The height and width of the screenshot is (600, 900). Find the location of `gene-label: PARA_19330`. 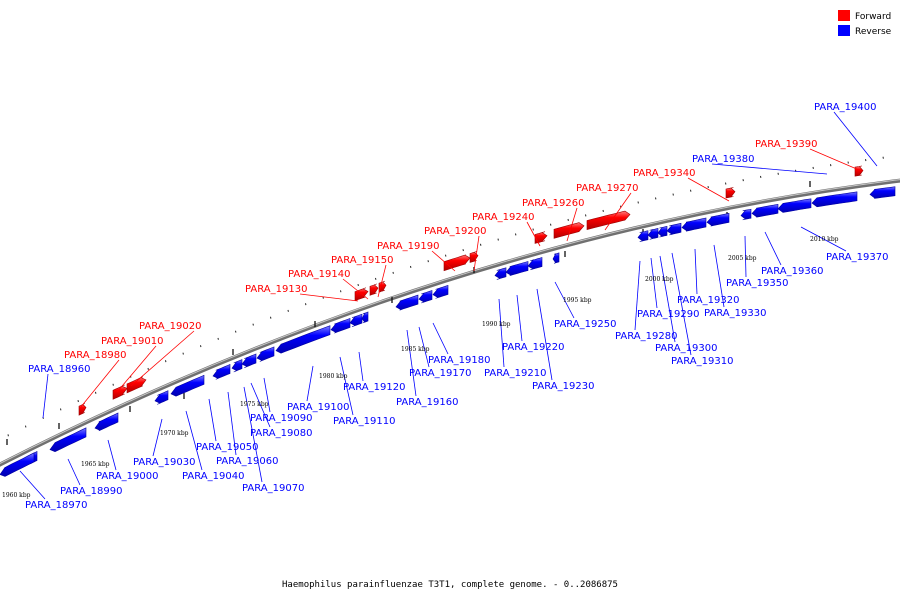

gene-label: PARA_19330 is located at coordinates (735, 313).